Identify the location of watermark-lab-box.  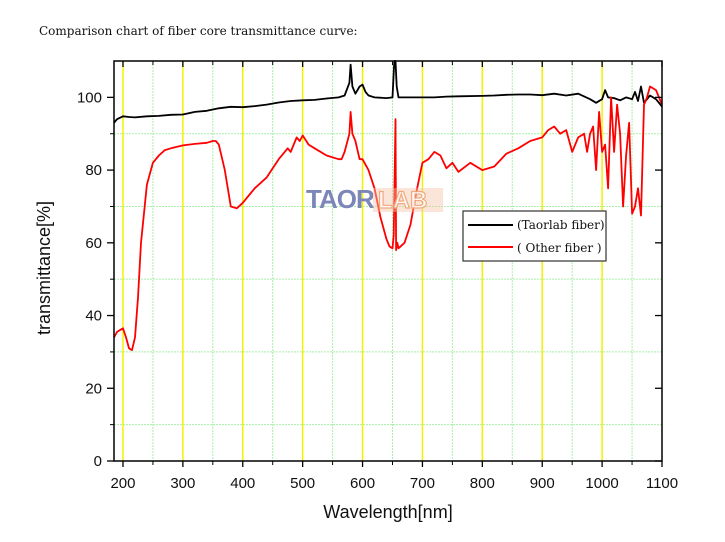
(408, 200).